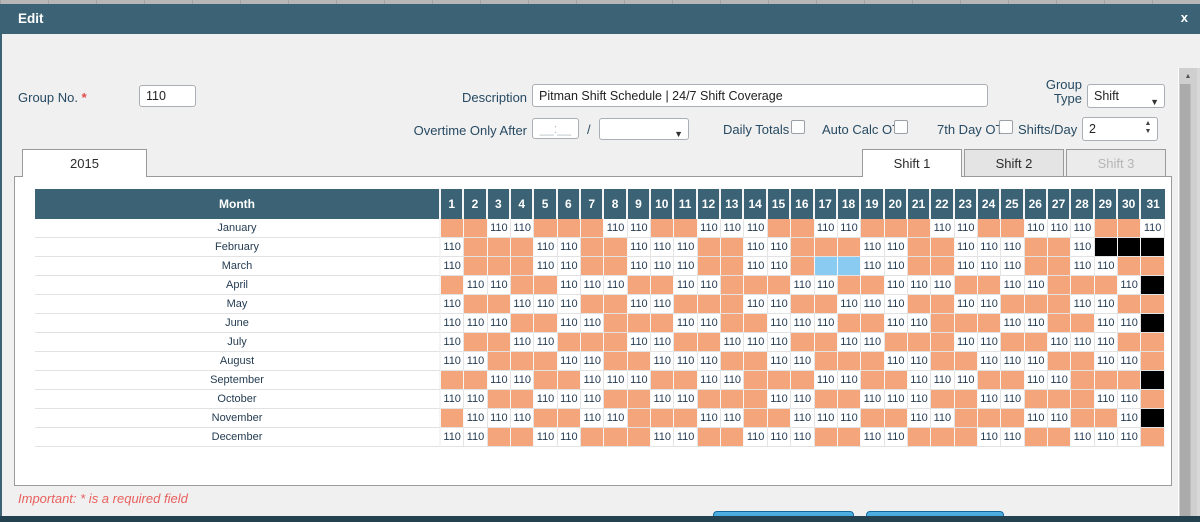 The image size is (1200, 522). Describe the element at coordinates (760, 95) in the screenshot. I see `description-input` at that location.